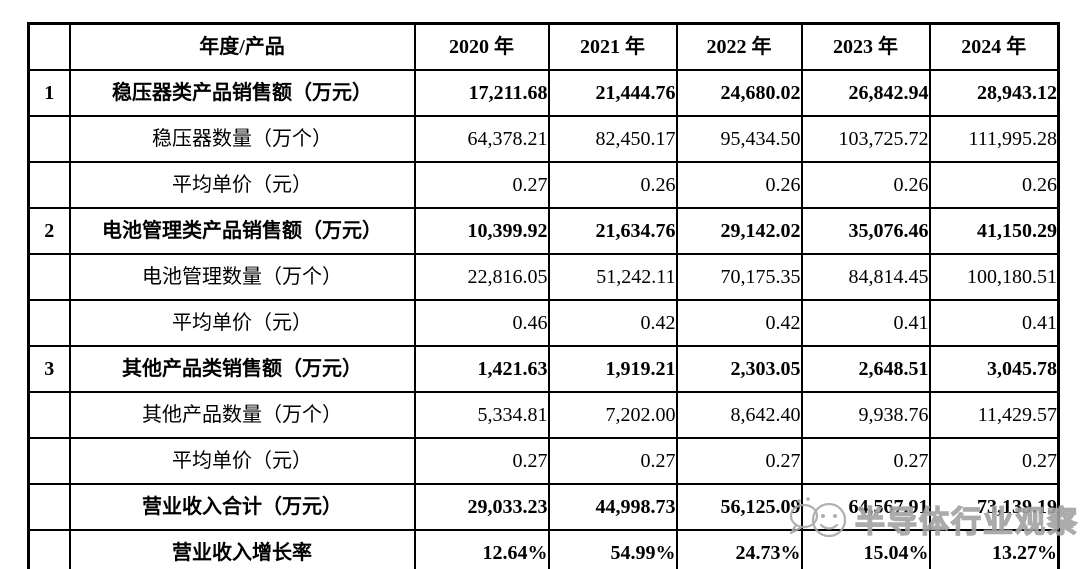  What do you see at coordinates (865, 507) in the screenshot?
I see `value-2023: 64,567.91` at bounding box center [865, 507].